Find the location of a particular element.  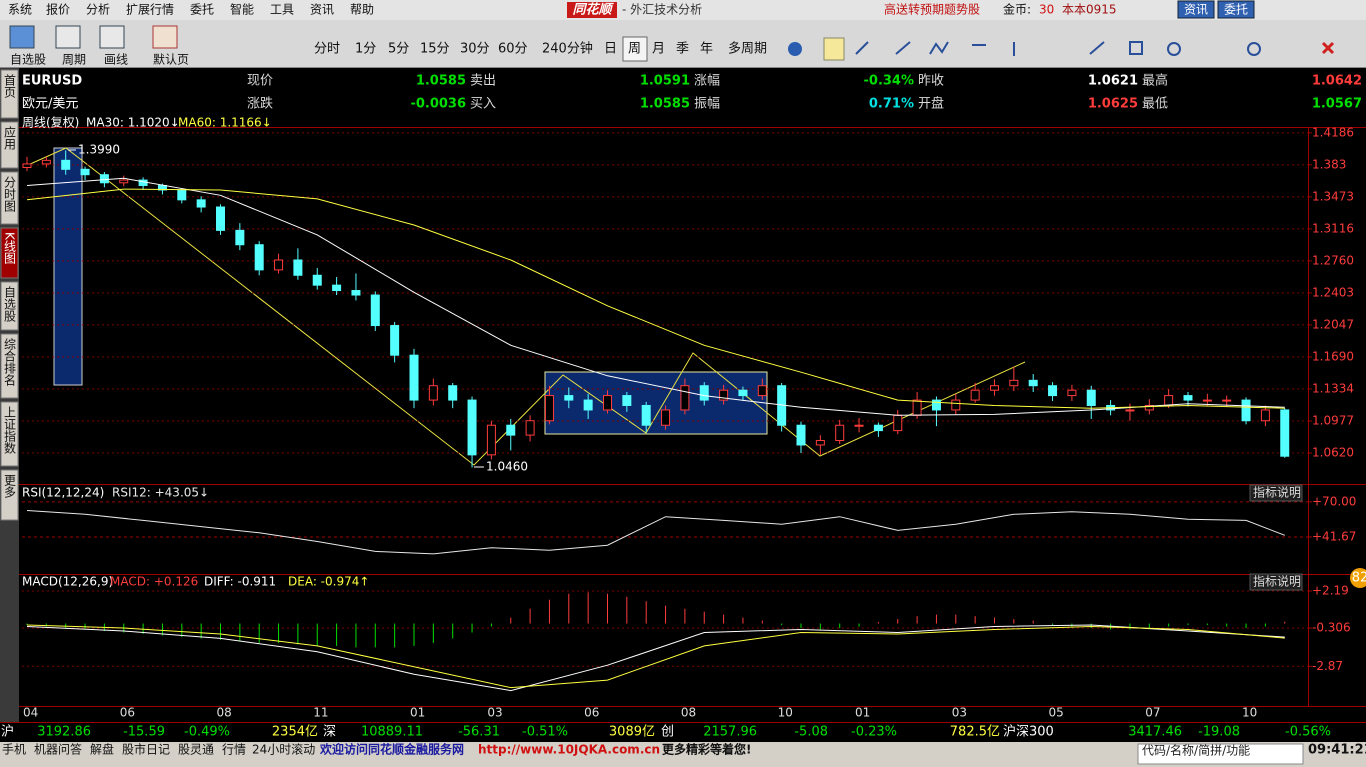

sidebar-tab-label: 分时图 is located at coordinates (10, 194).